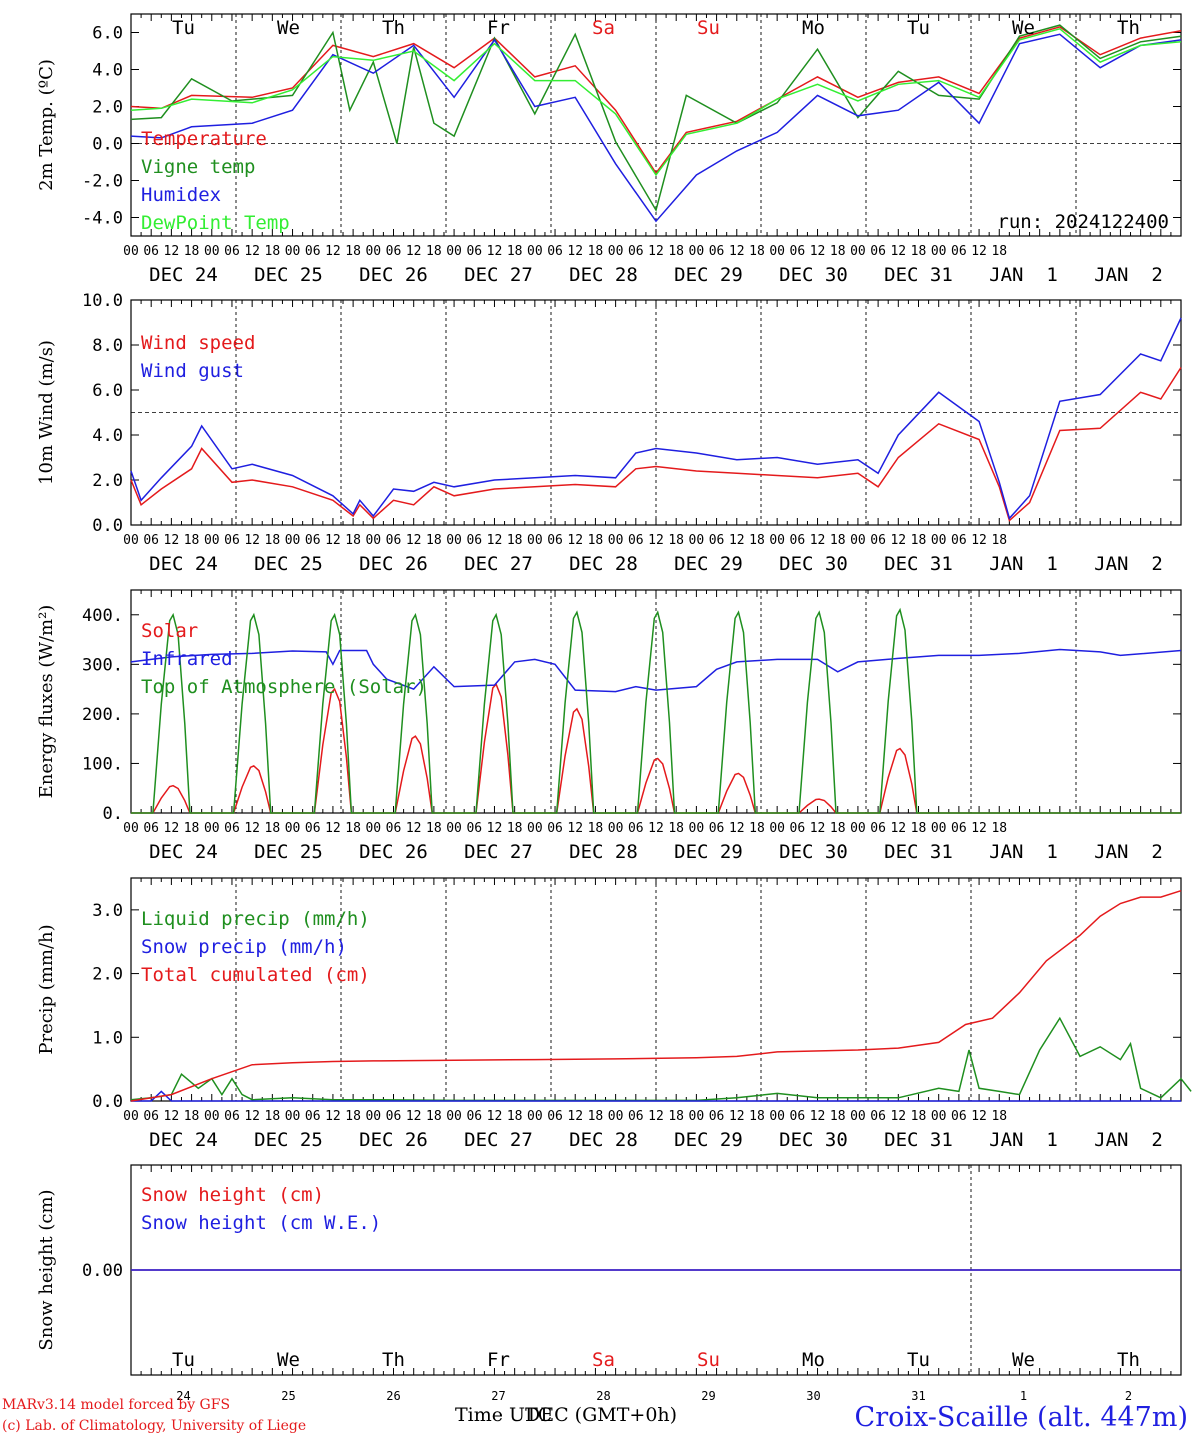 The width and height of the screenshot is (1194, 1440). I want to click on weekday-label: Fr, so click(498, 28).